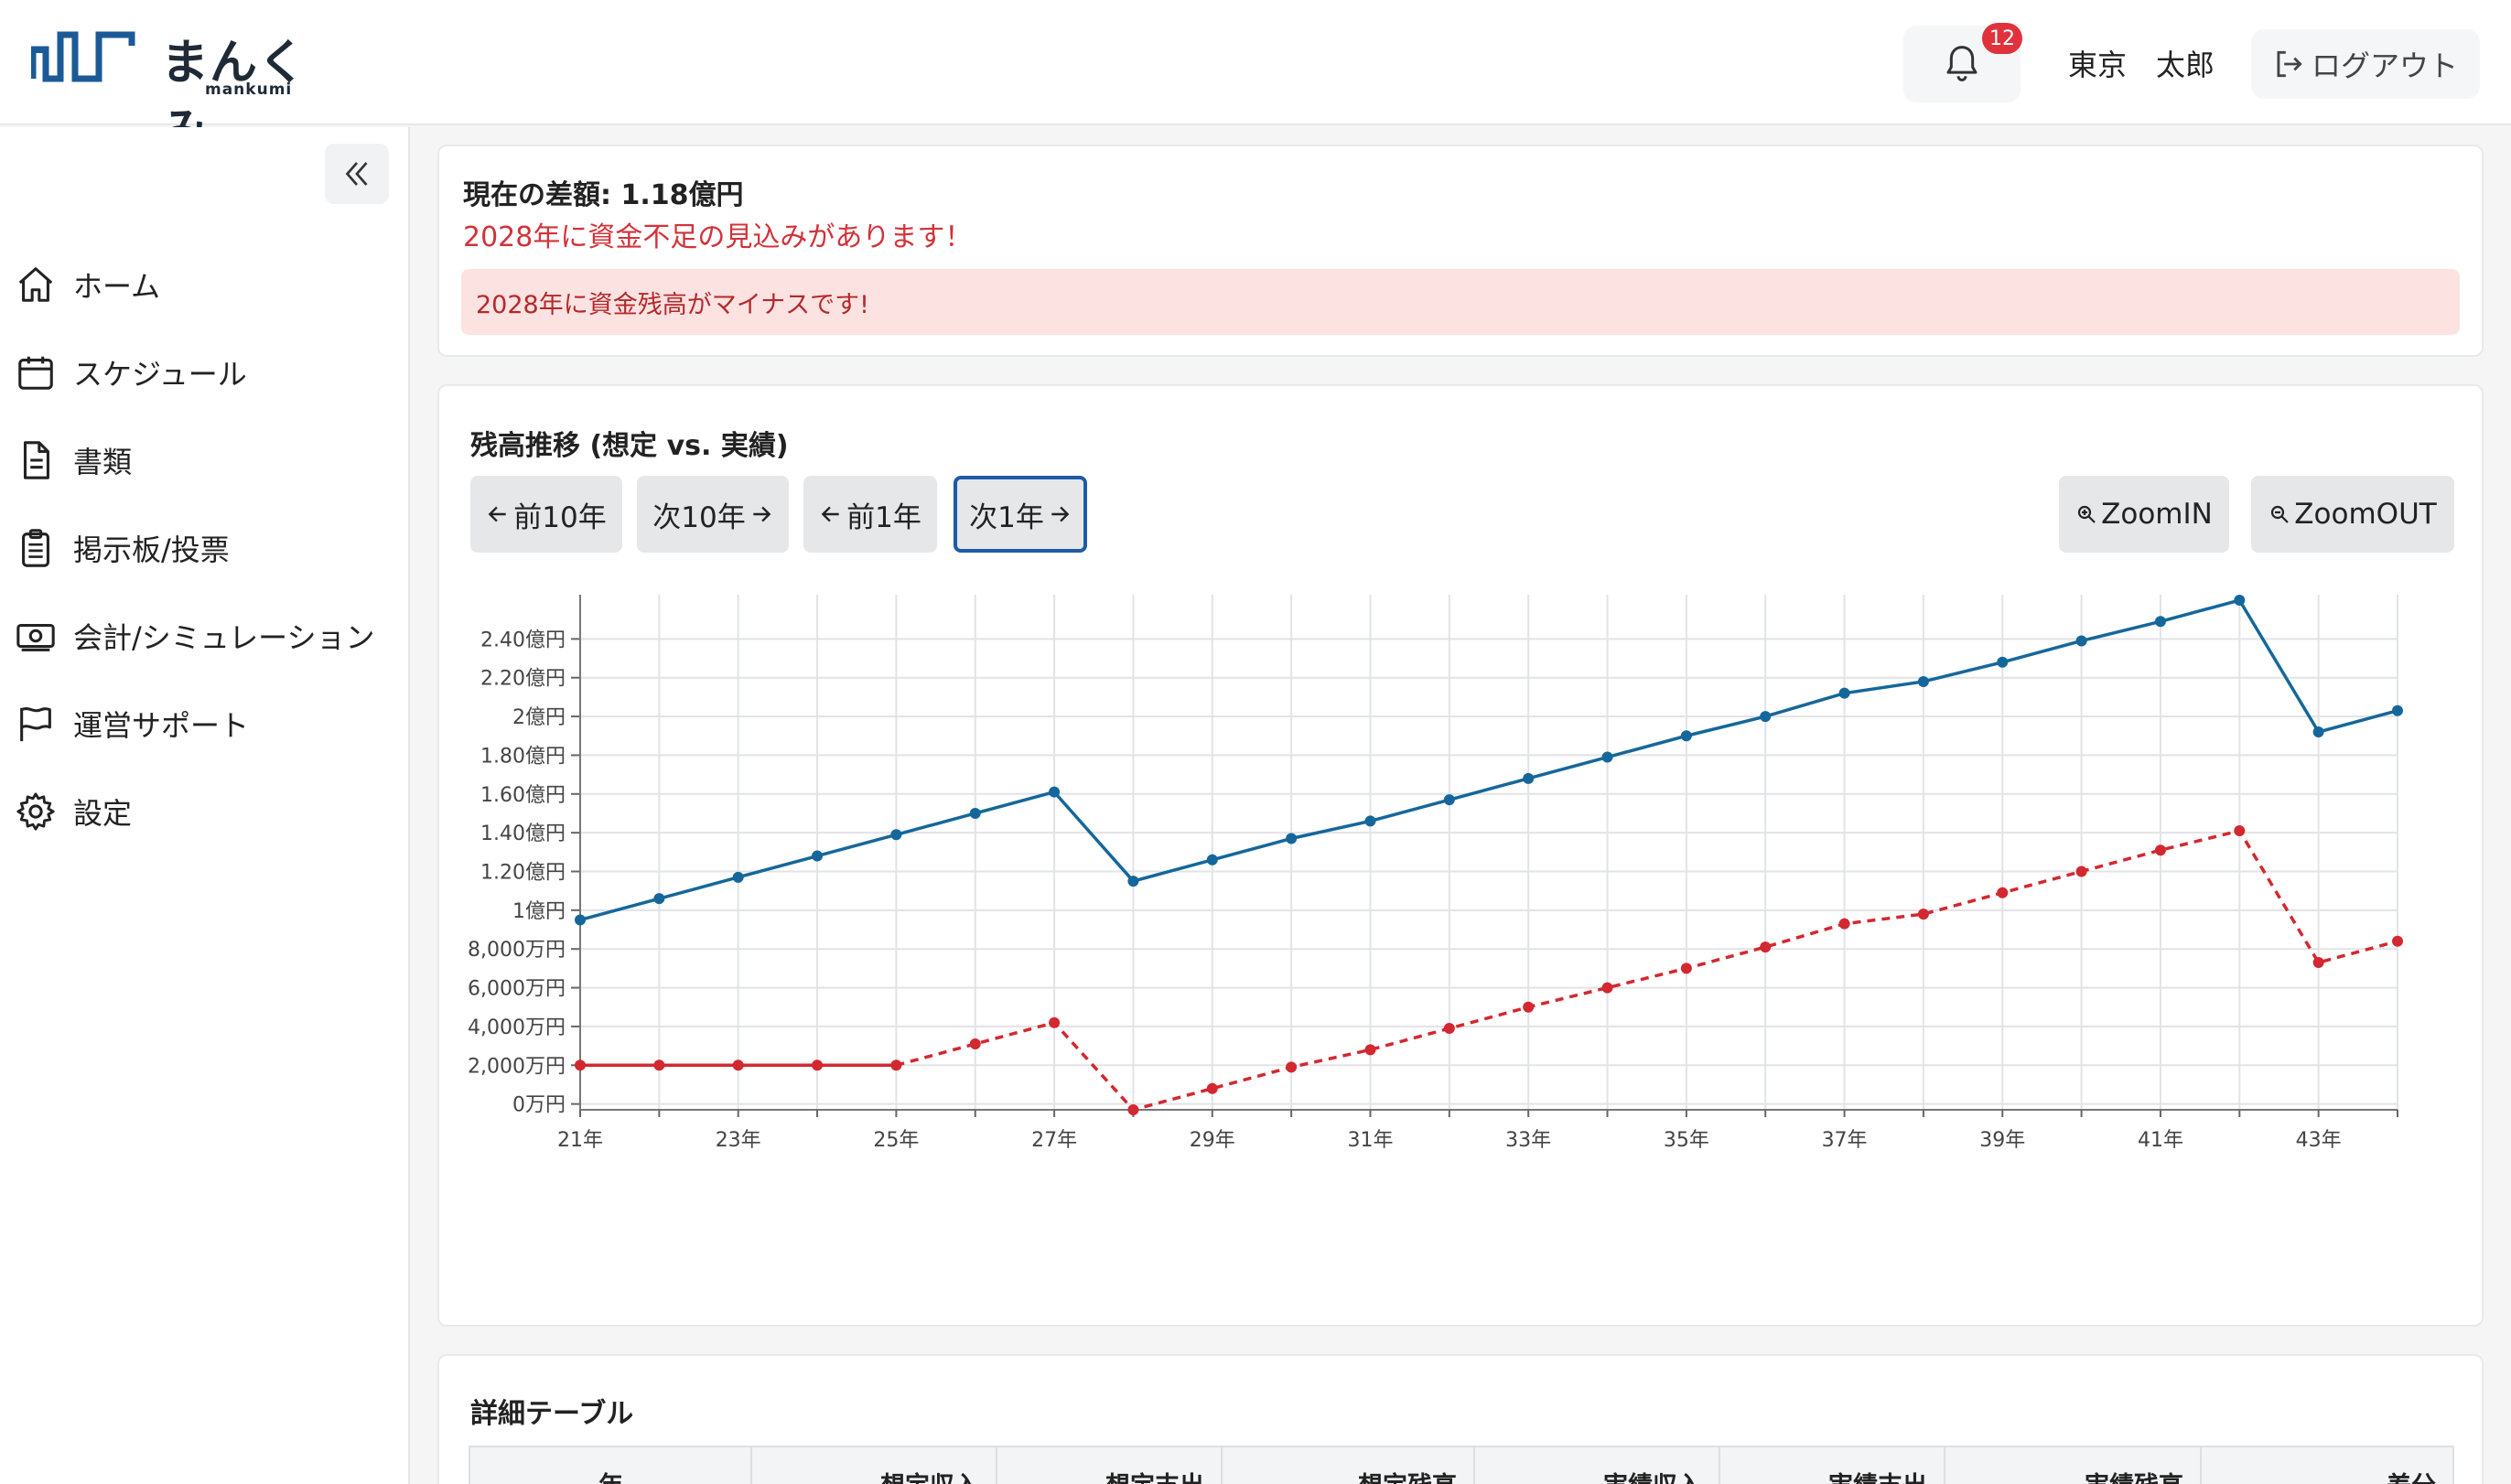 The width and height of the screenshot is (2511, 1484). I want to click on x-tick-label: 27年, so click(1054, 1140).